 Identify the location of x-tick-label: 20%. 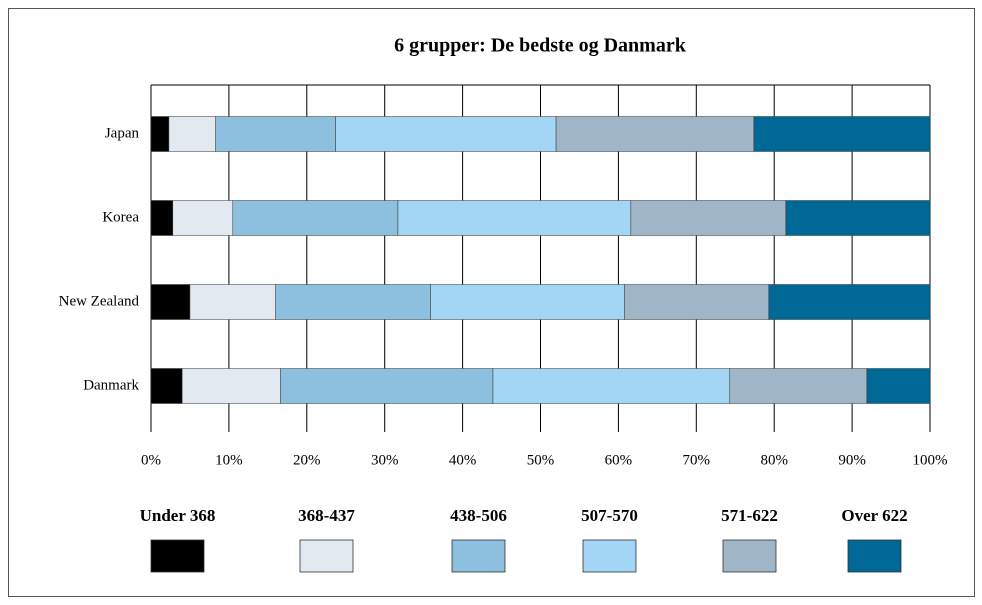
(307, 460).